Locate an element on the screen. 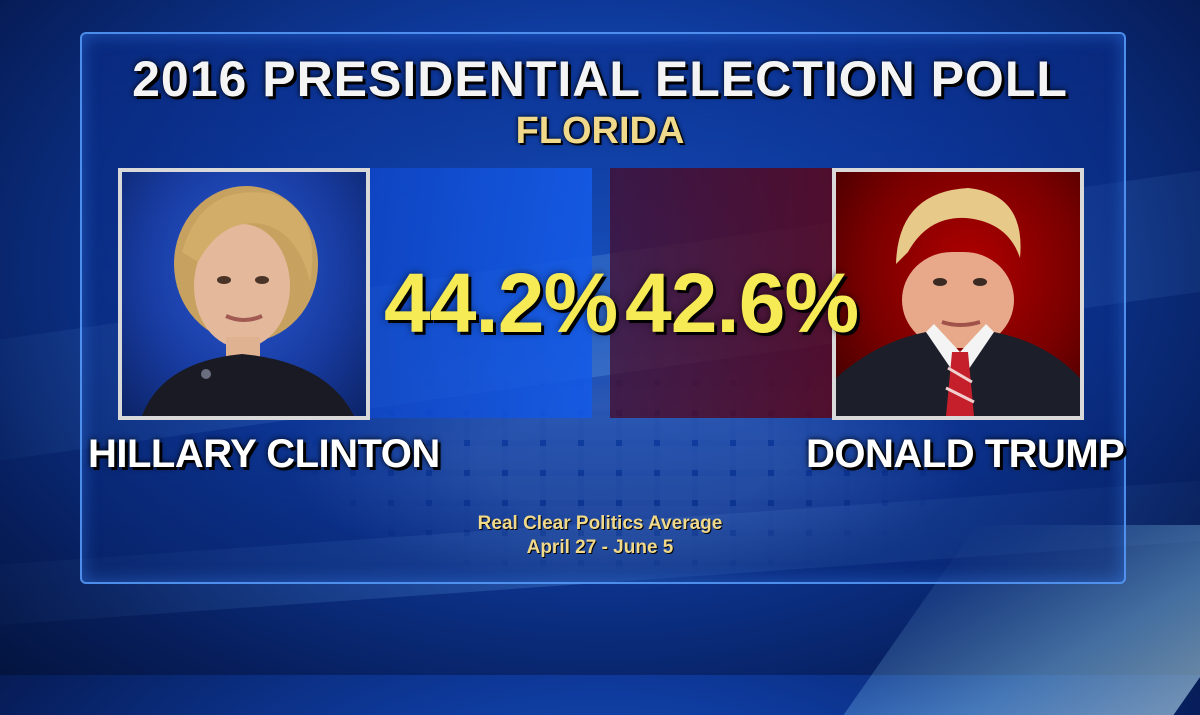 The image size is (1200, 715). trump-name: DONALD TRUMP is located at coordinates (965, 454).